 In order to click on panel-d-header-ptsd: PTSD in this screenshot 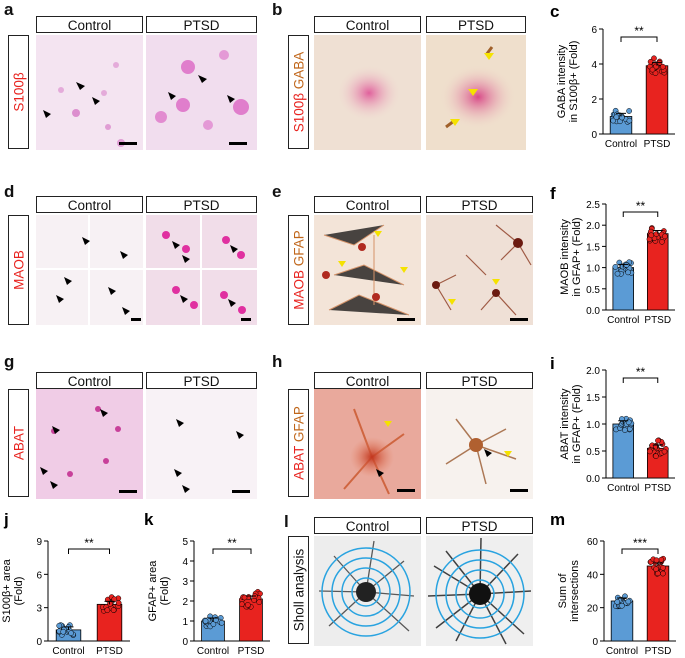, I will do `click(201, 204)`.